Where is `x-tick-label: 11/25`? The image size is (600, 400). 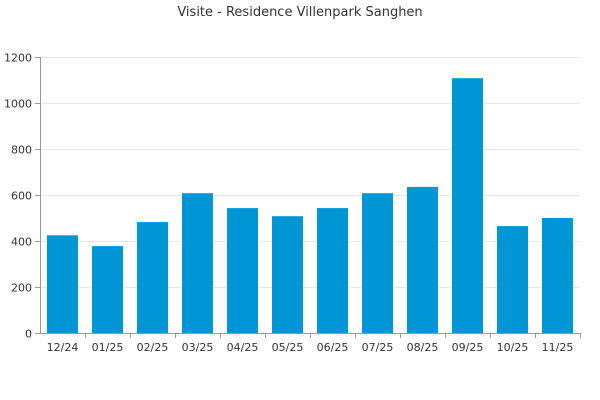 x-tick-label: 11/25 is located at coordinates (558, 347).